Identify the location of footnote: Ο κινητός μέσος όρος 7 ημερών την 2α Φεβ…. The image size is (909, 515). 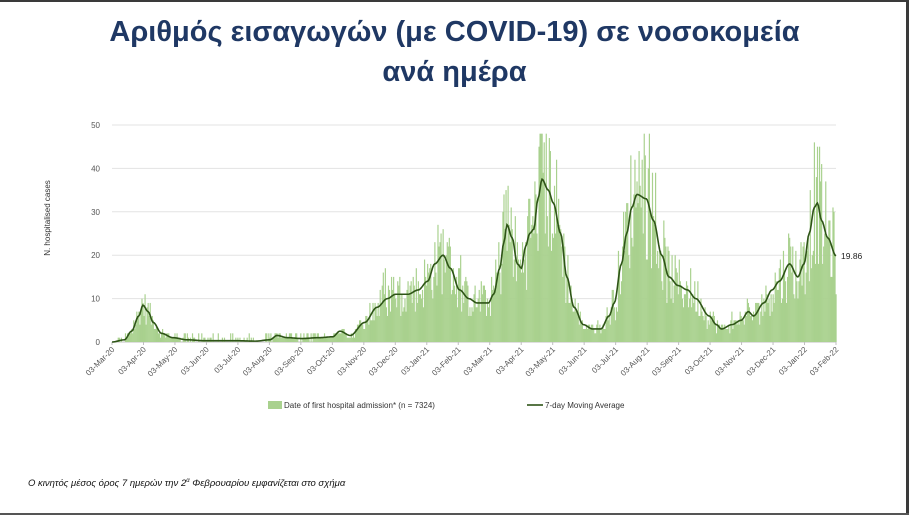
(186, 483).